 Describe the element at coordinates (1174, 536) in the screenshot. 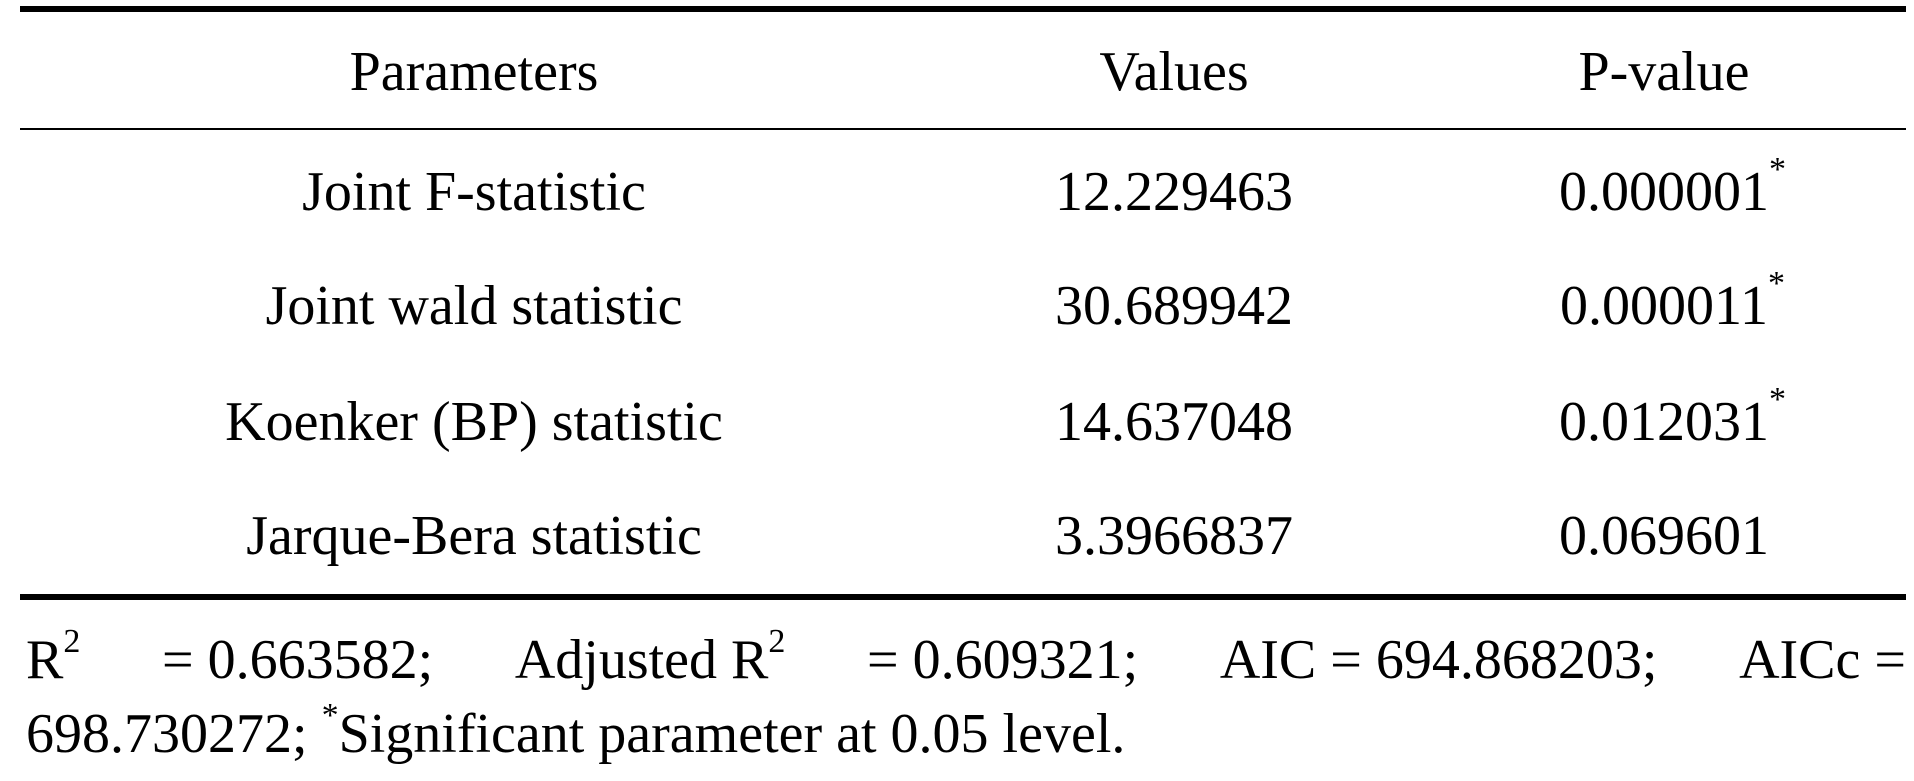

I see `row-4-value: 3.3966837` at that location.